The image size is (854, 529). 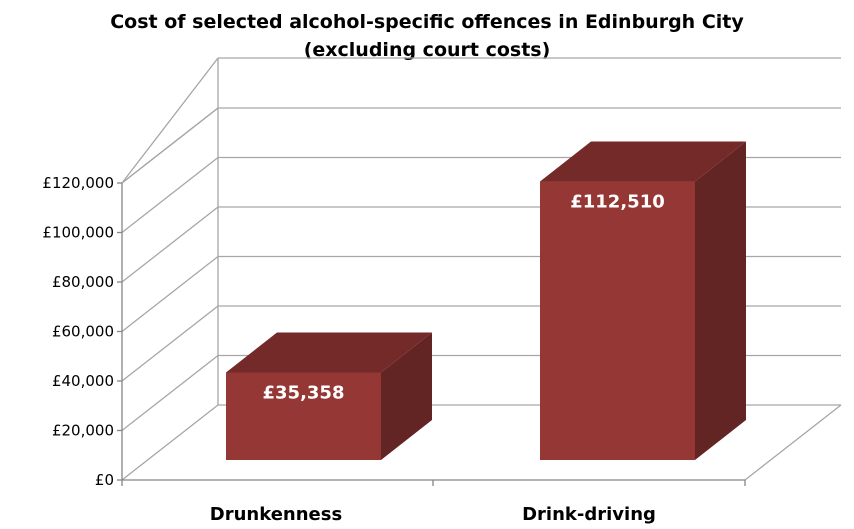 I want to click on y-tick-label: £120,000, so click(x=78, y=183).